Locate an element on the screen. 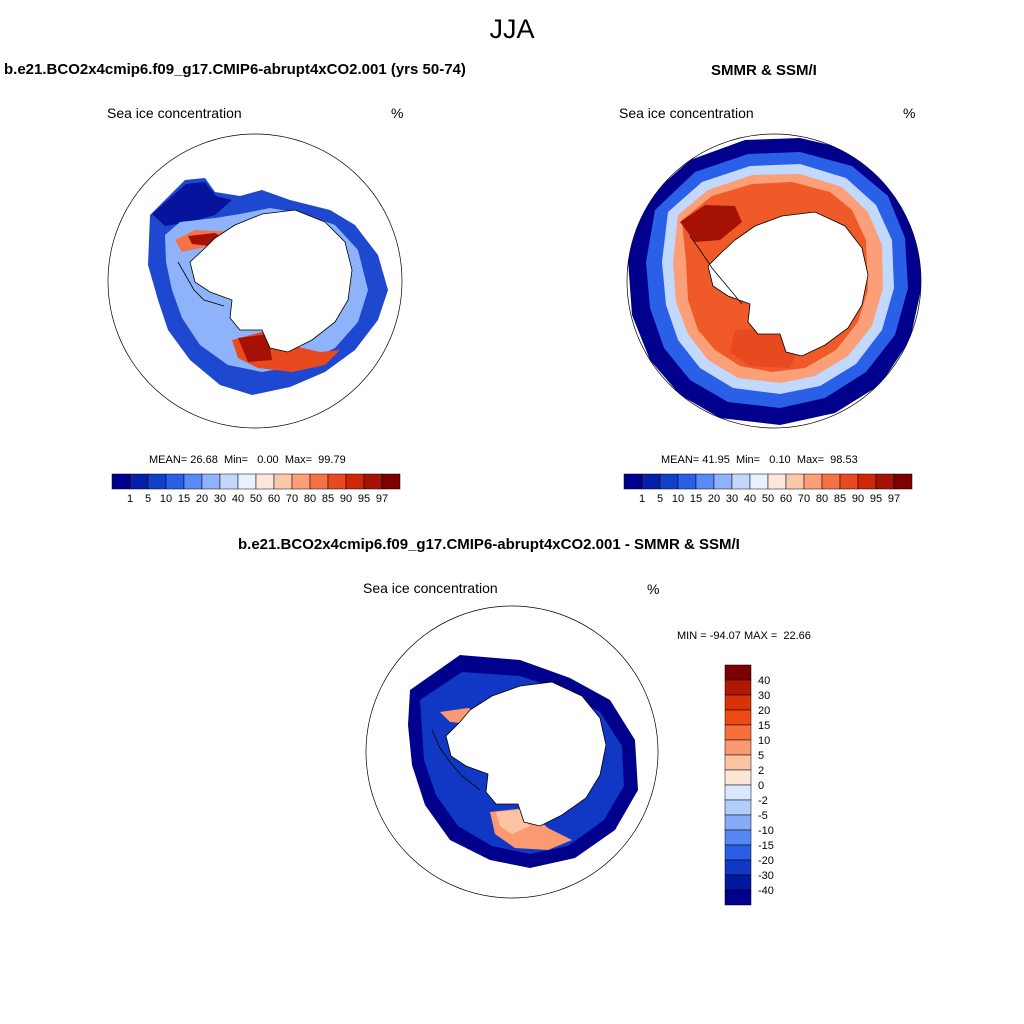  diff-colorbar-tick-label: -40 is located at coordinates (766, 891).